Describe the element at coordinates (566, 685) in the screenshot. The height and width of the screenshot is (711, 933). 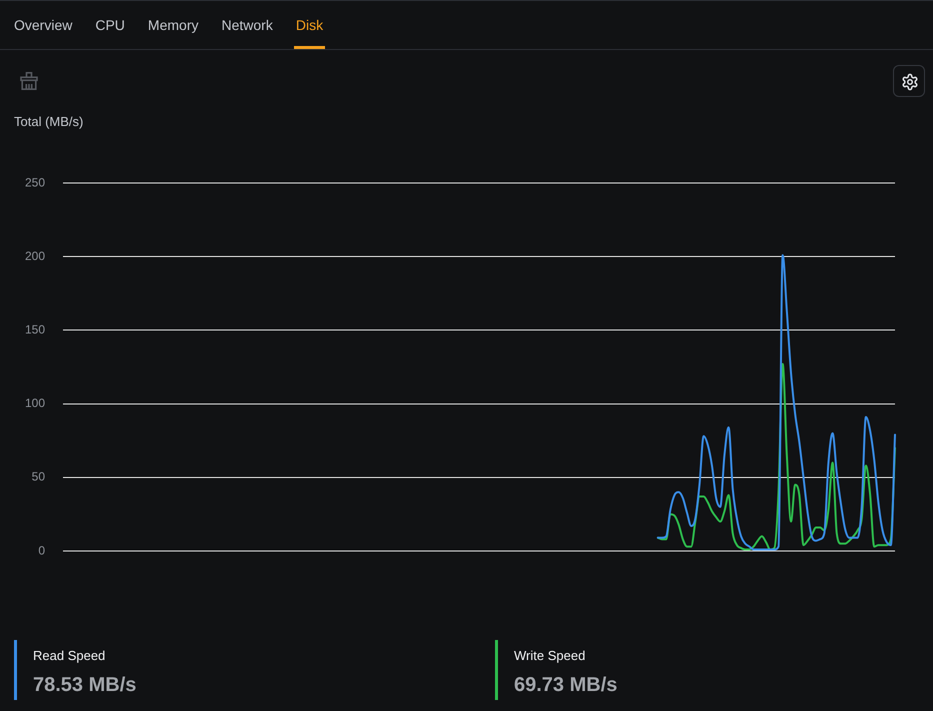
I see `text: 69.73 MB/s` at that location.